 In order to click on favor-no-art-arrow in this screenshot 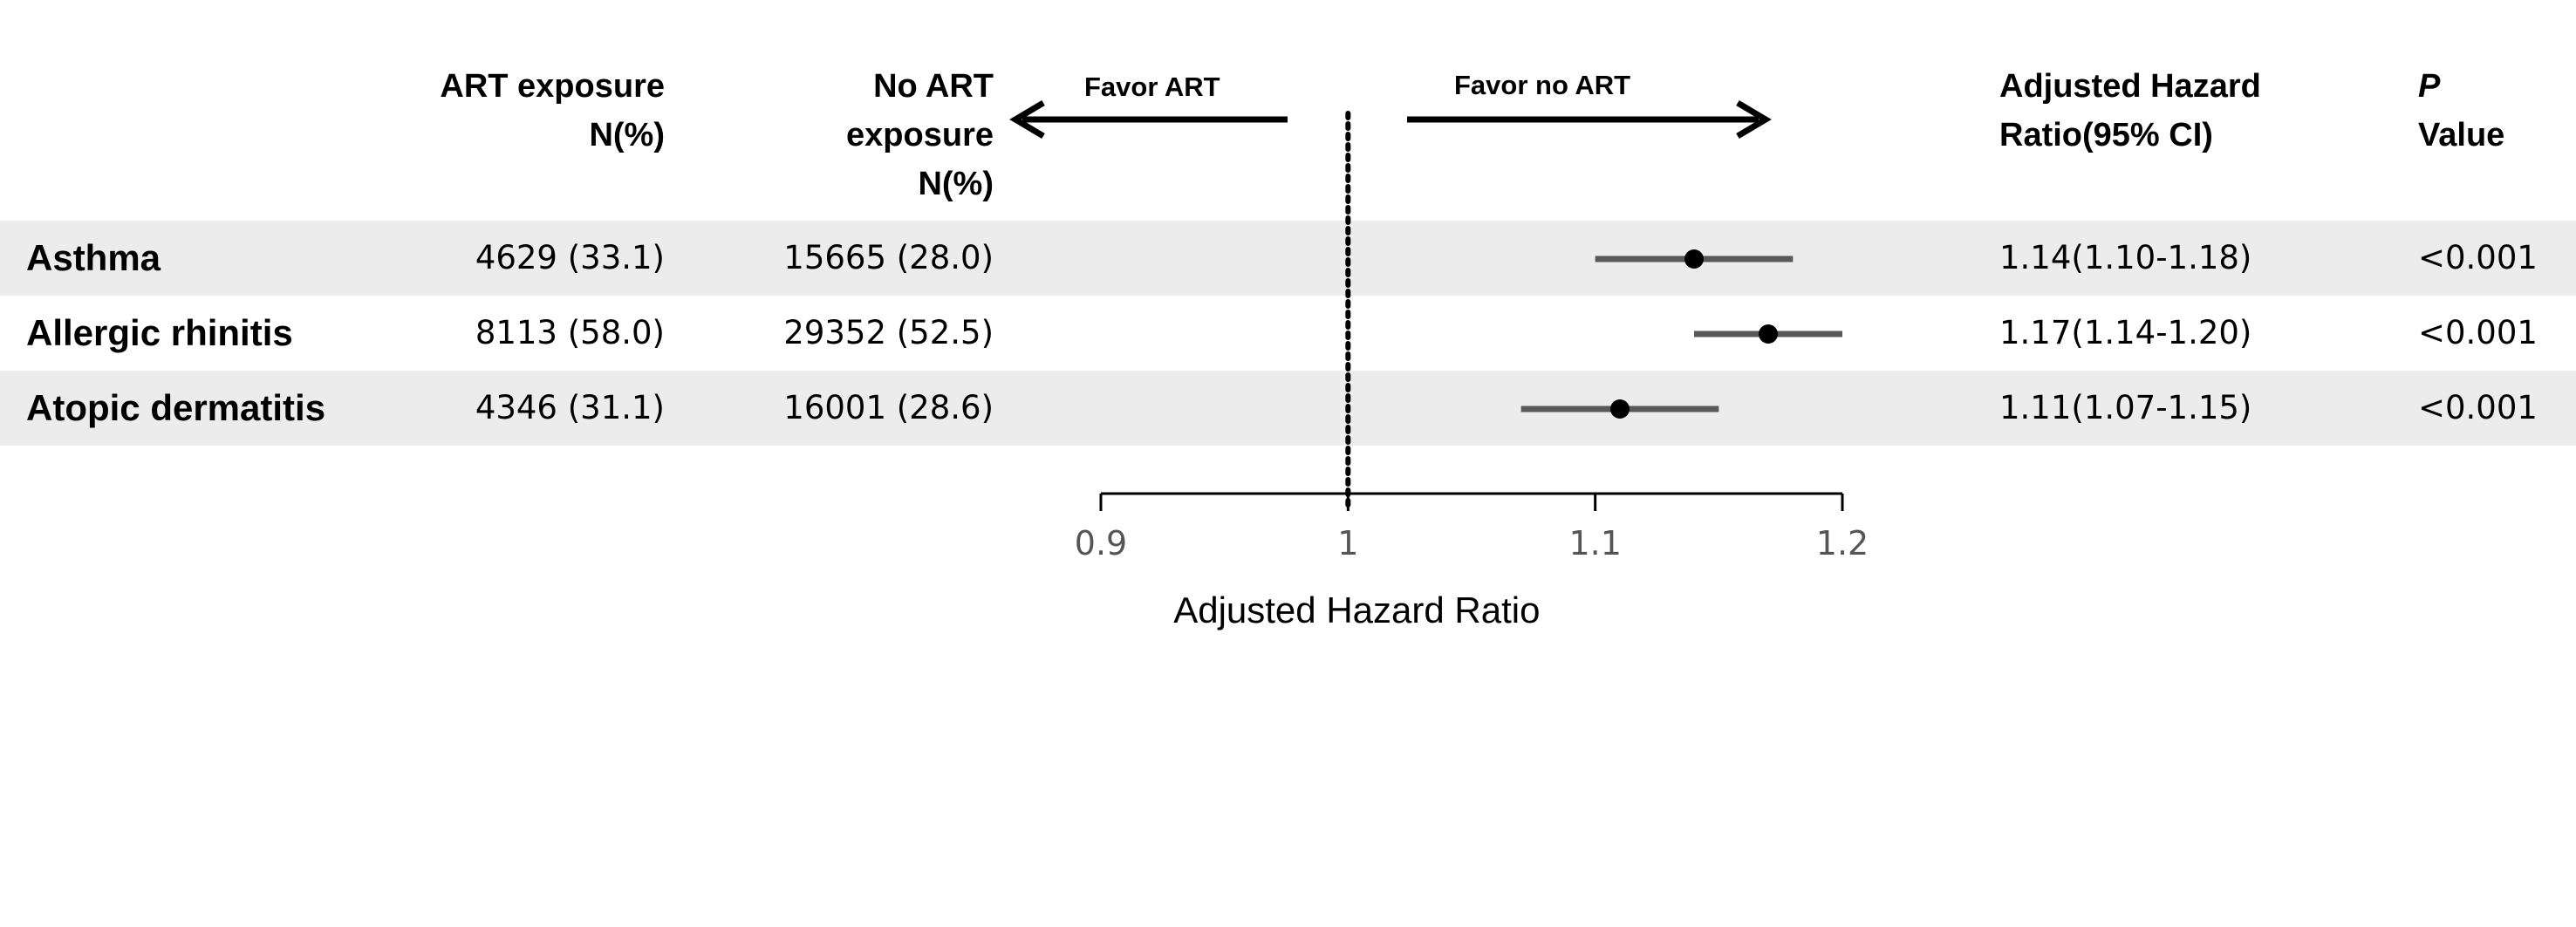, I will do `click(1589, 119)`.